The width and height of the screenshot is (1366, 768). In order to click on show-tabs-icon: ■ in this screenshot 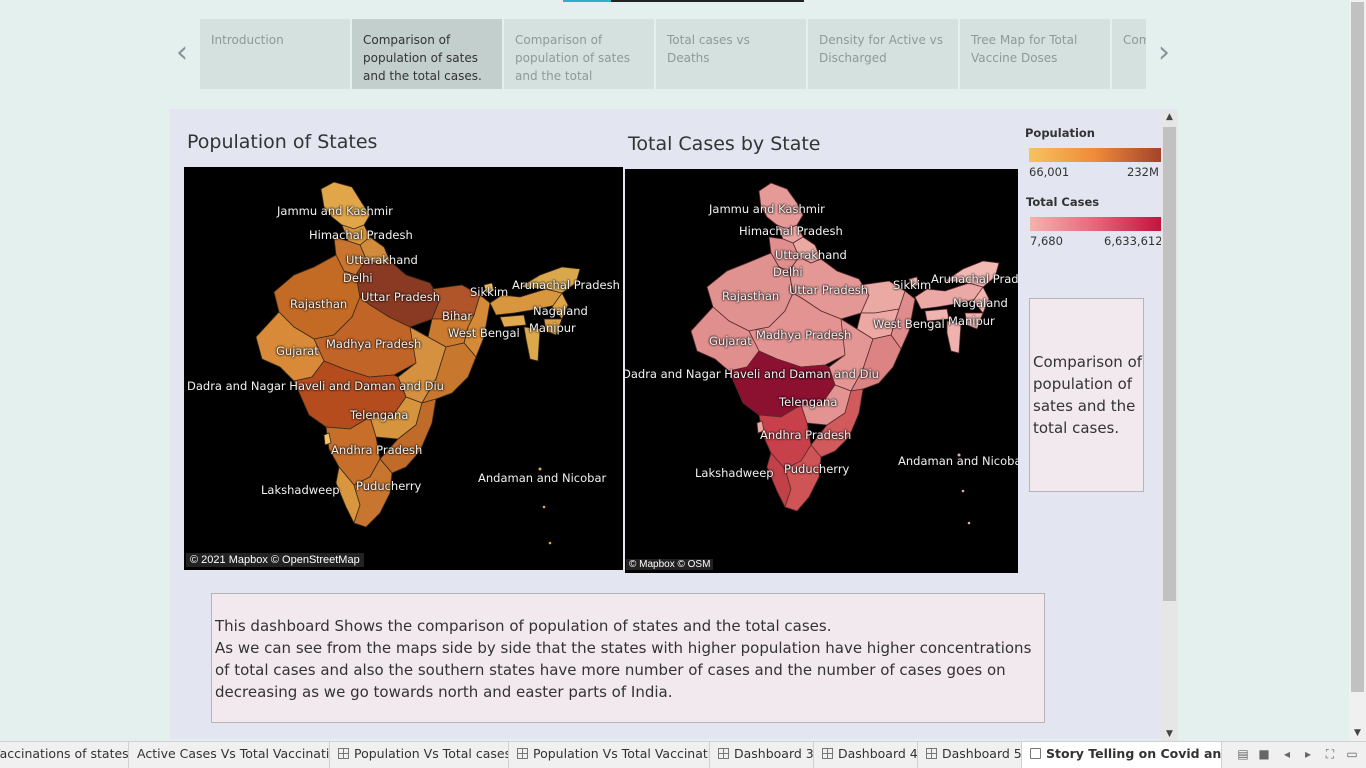, I will do `click(1264, 754)`.